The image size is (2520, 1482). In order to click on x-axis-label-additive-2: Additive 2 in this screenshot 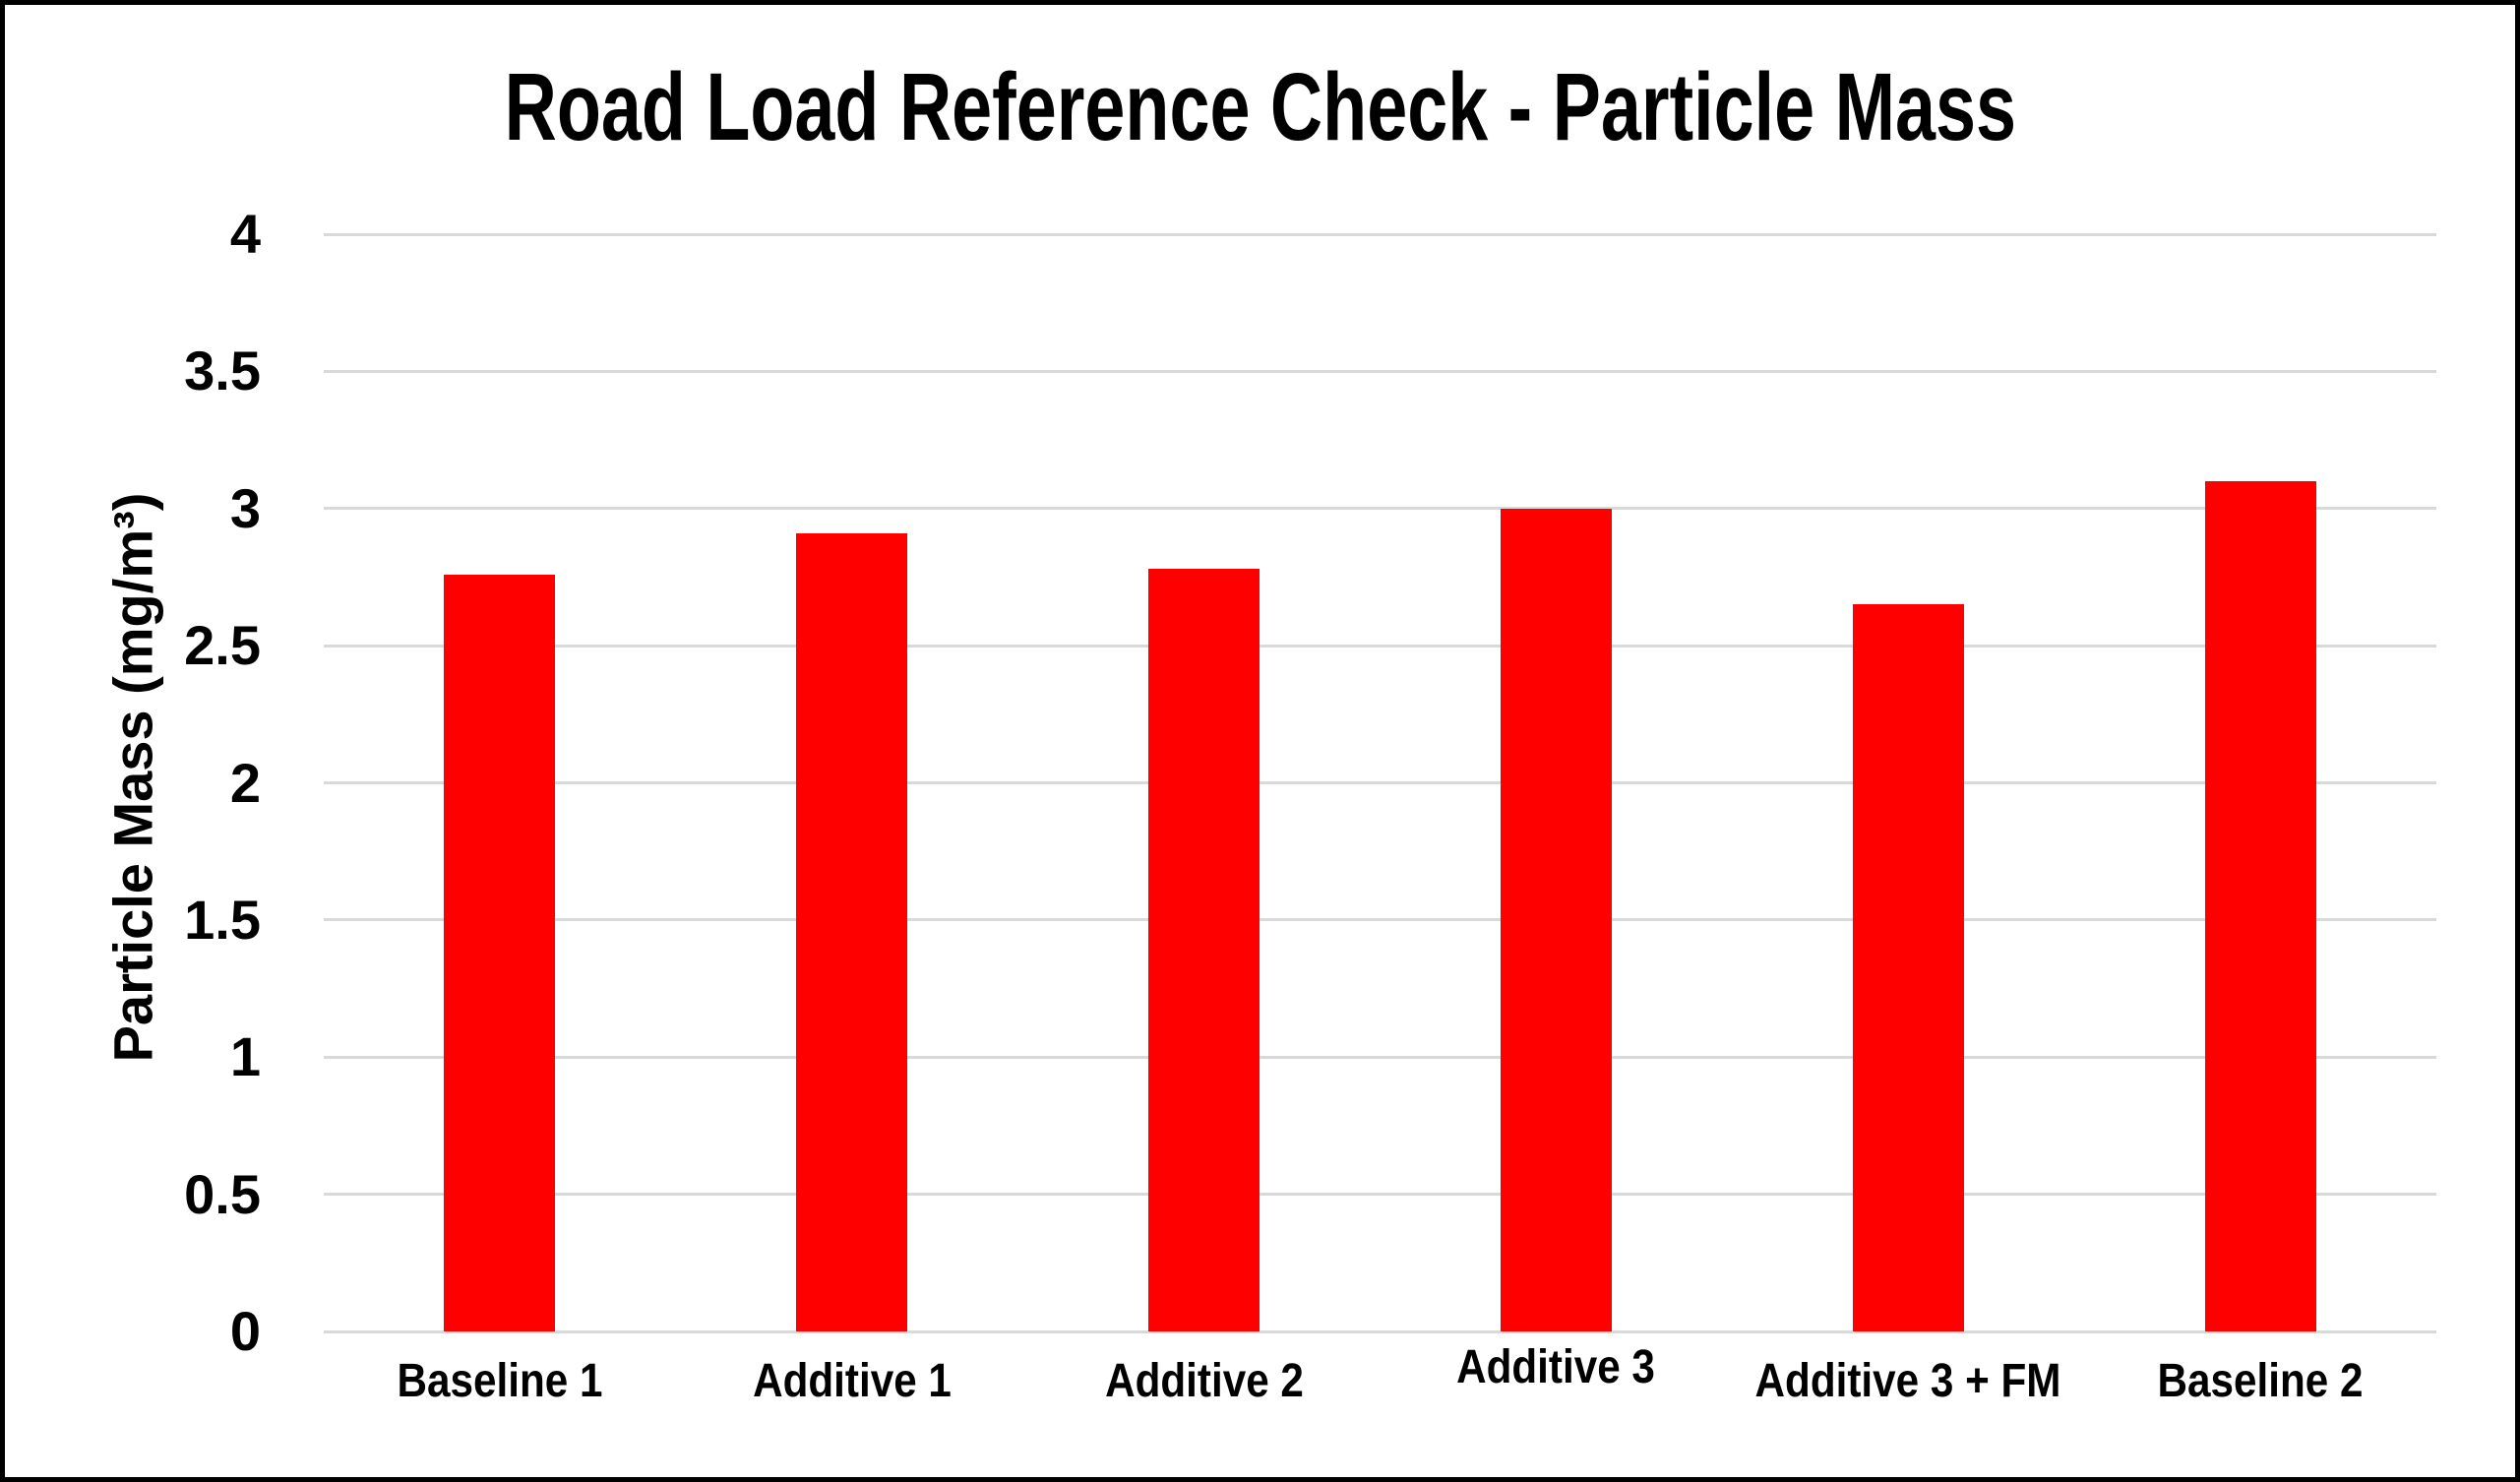, I will do `click(1204, 1381)`.